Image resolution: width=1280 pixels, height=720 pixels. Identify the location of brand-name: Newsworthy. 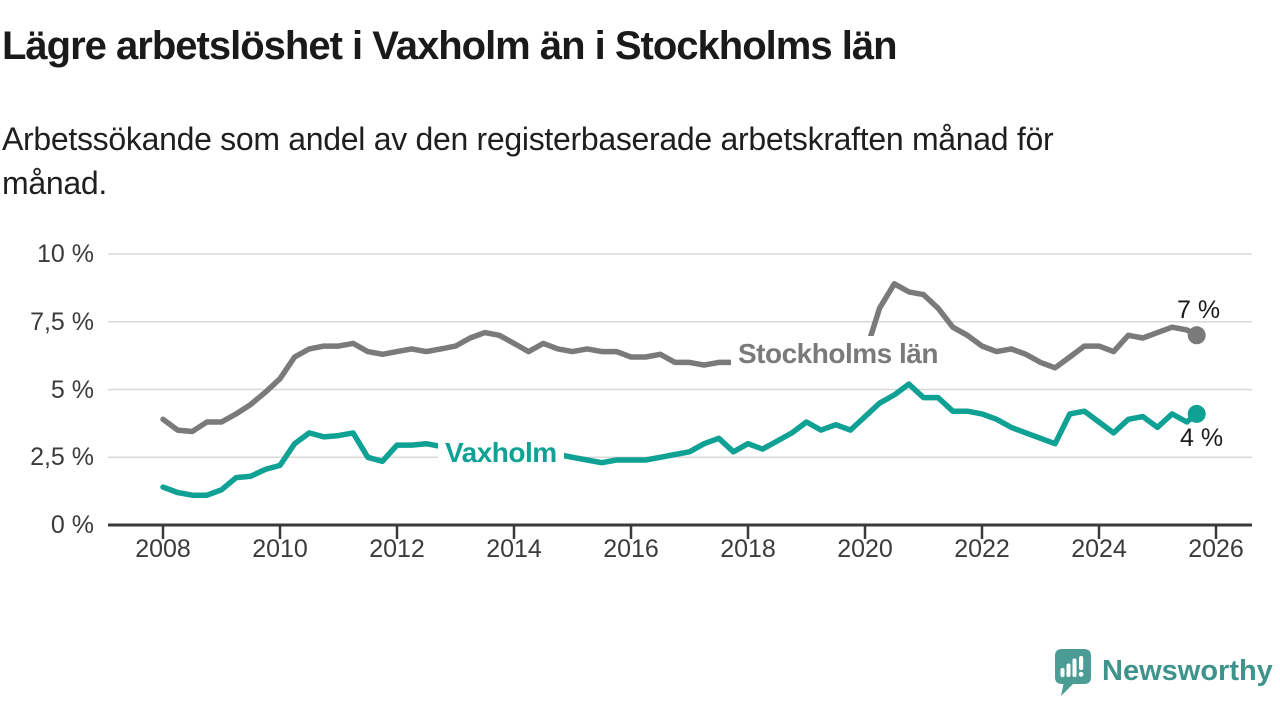
(1187, 671).